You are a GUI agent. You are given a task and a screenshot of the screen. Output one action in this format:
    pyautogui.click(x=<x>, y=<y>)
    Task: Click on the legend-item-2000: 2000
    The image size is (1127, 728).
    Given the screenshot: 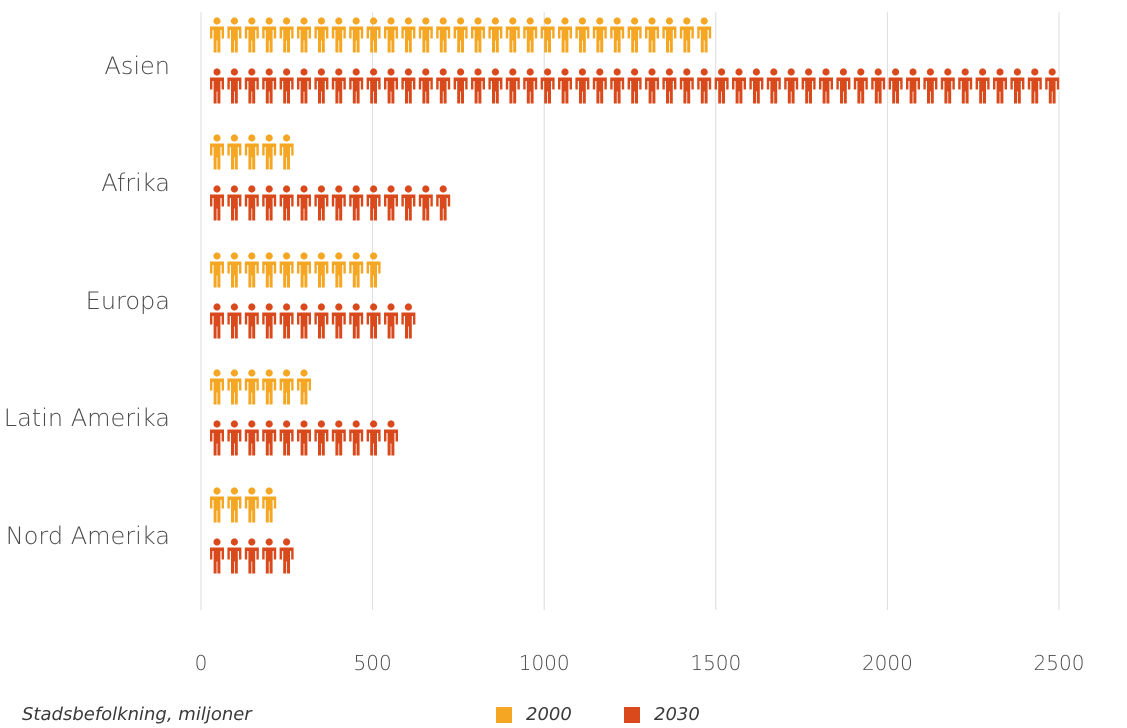 What is the action you would take?
    pyautogui.click(x=534, y=714)
    